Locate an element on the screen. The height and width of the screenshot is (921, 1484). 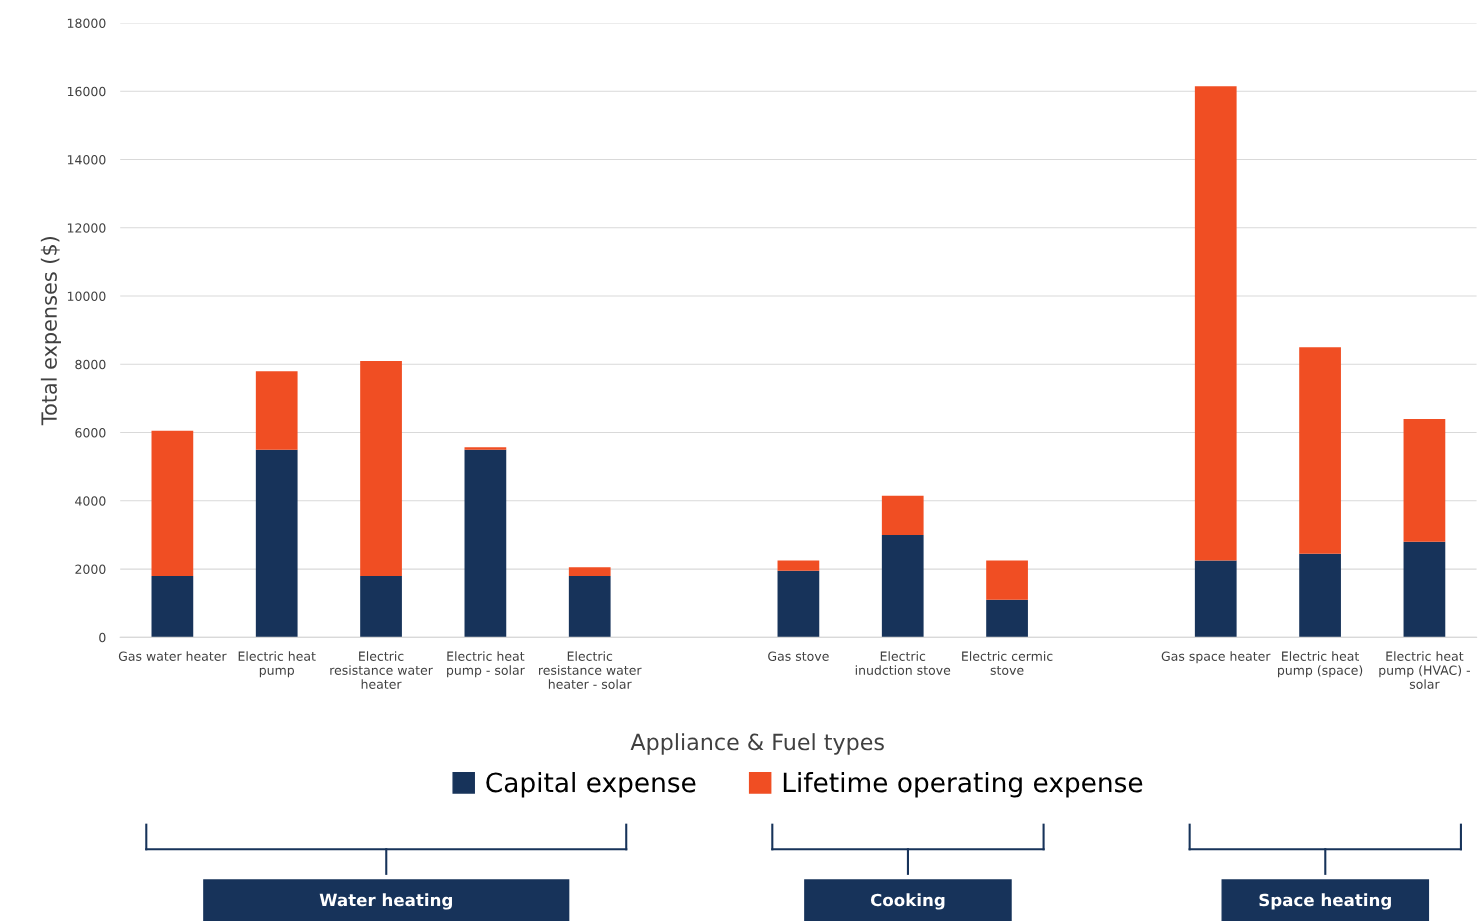
x-tick-label: Gas stove is located at coordinates (798, 656).